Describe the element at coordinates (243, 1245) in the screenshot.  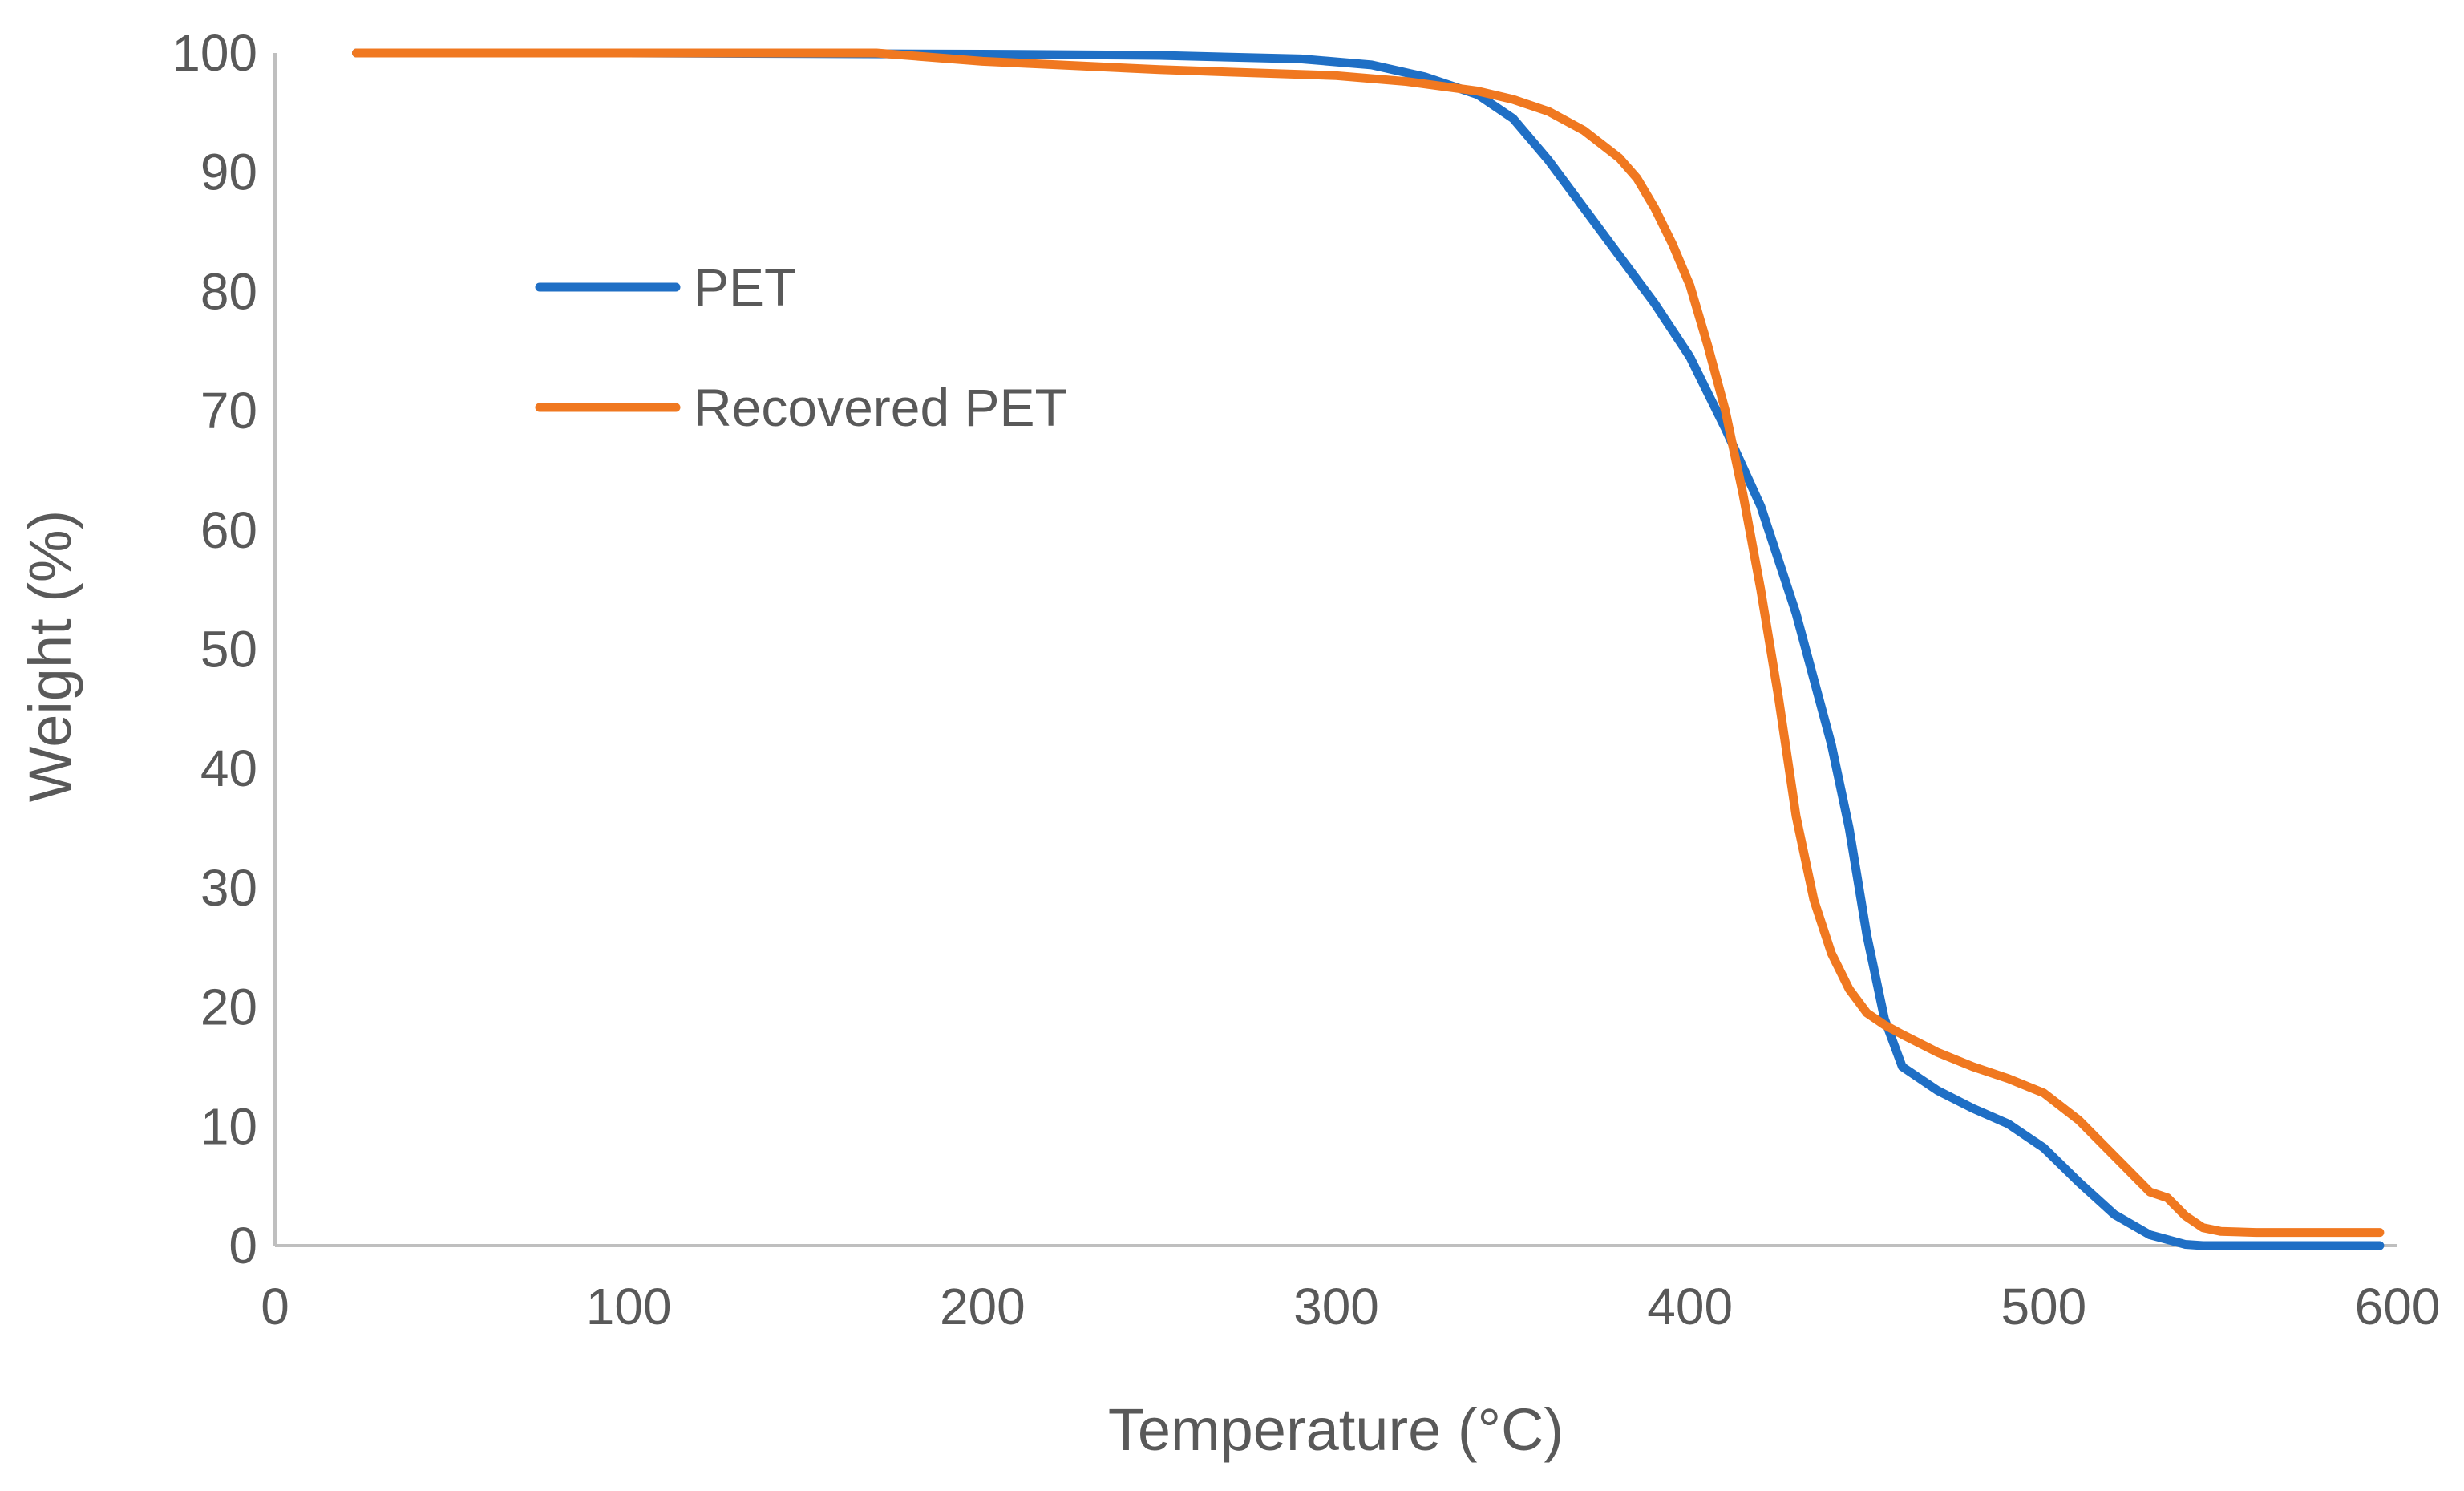
I see `y-tick-label: 0` at that location.